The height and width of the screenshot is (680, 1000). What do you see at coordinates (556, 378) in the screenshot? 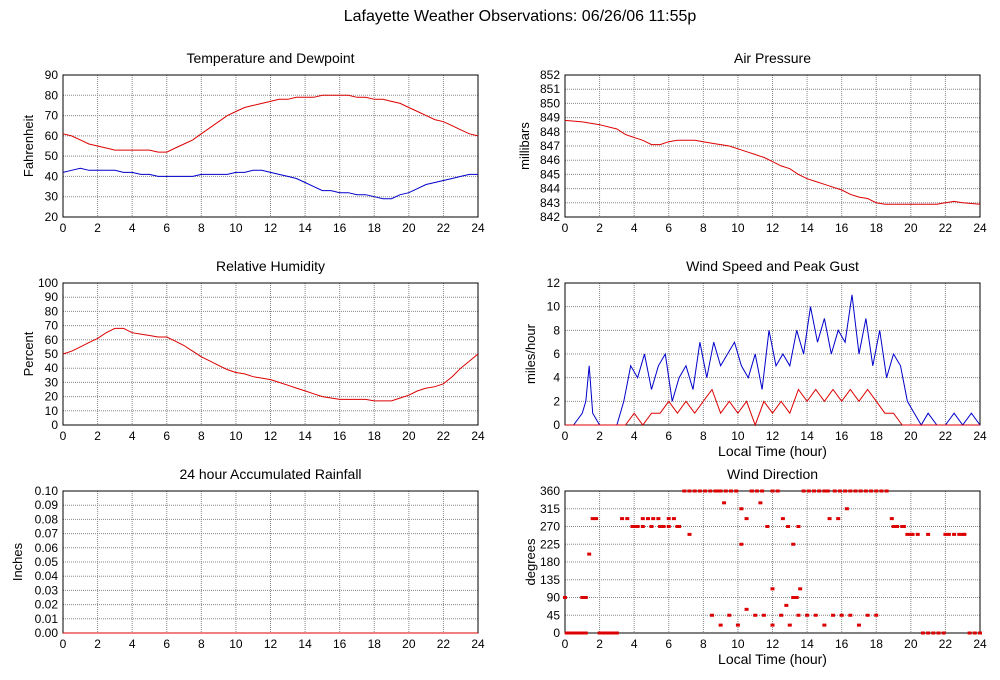
I see `y-tick-label: 4` at bounding box center [556, 378].